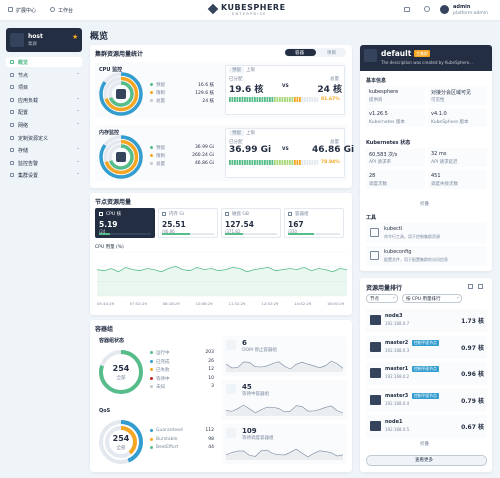 The width and height of the screenshot is (500, 478). Describe the element at coordinates (66, 11) in the screenshot. I see `top-link: 工作台` at that location.